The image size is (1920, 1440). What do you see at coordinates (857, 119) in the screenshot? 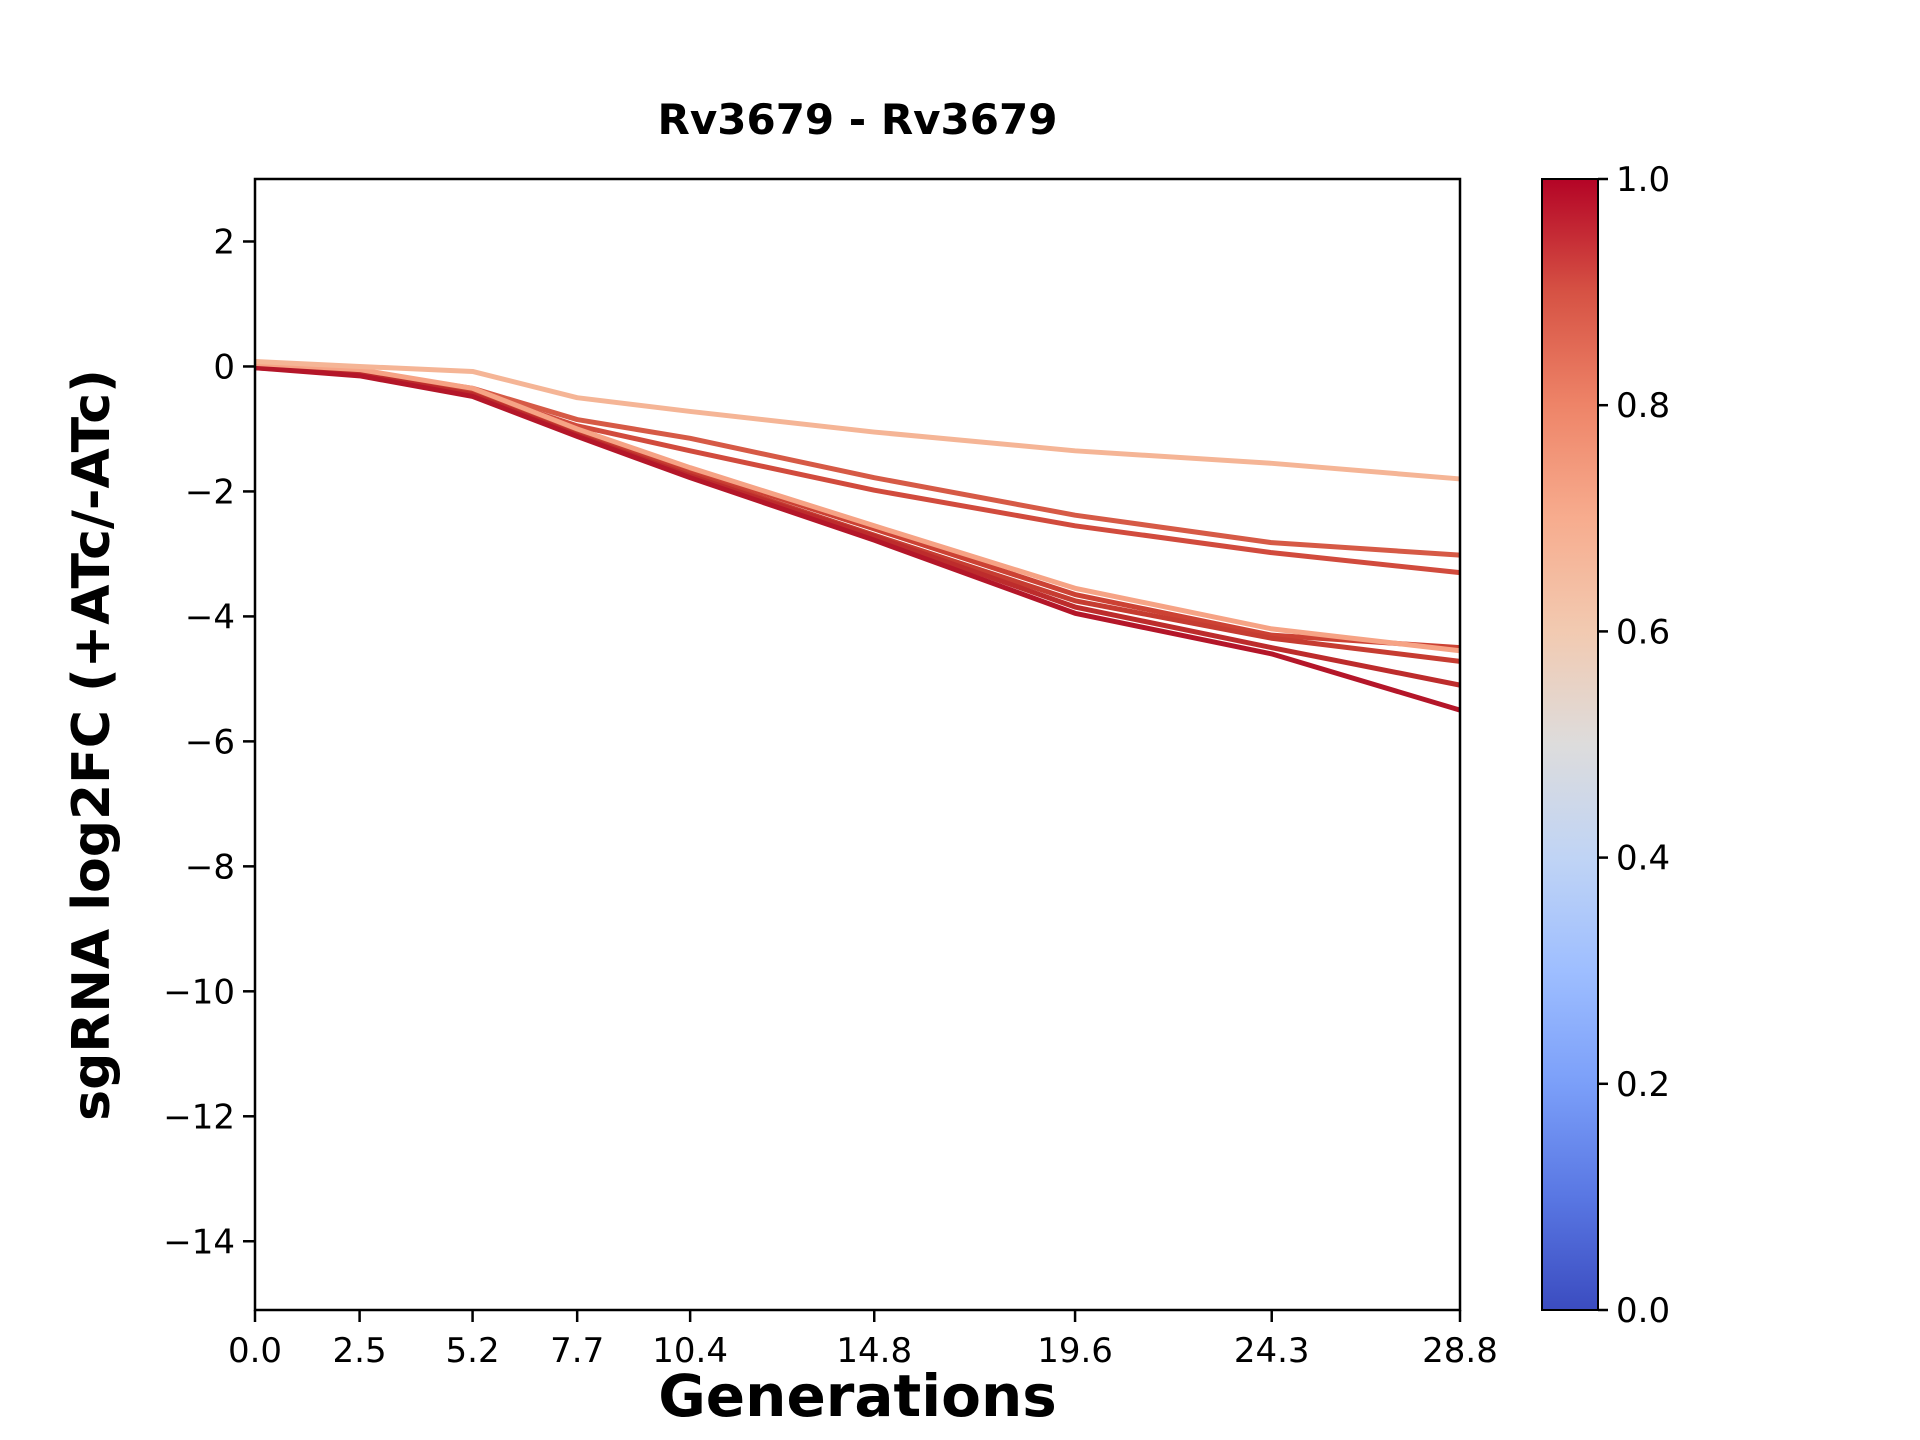
I see `chart-title: Rv3679 - Rv3679` at bounding box center [857, 119].